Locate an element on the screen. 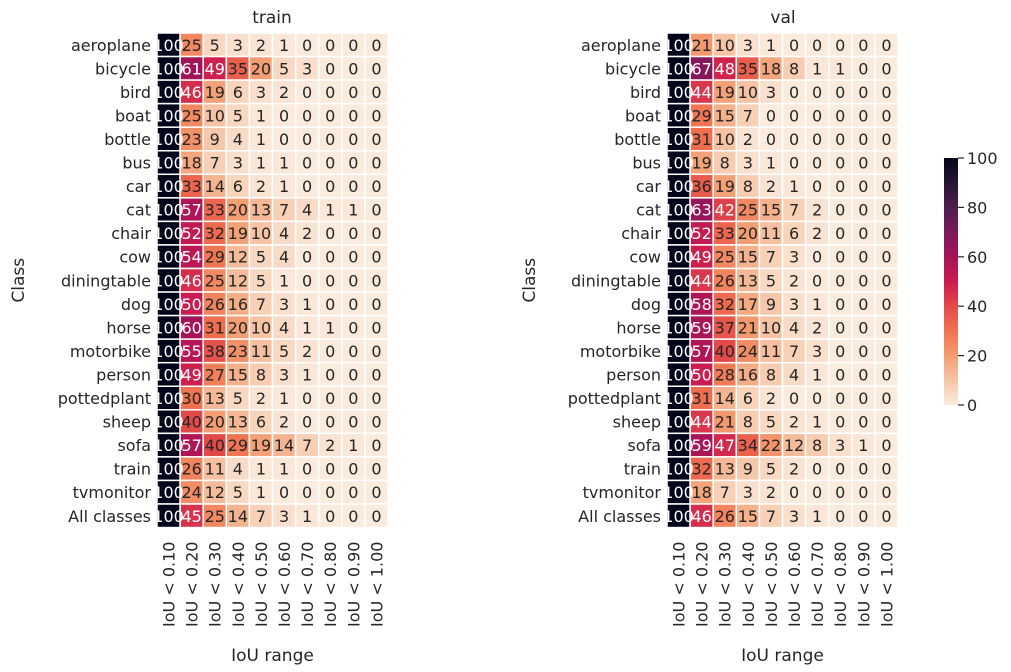  train-cell-label-bus-0: 100 is located at coordinates (168, 163).